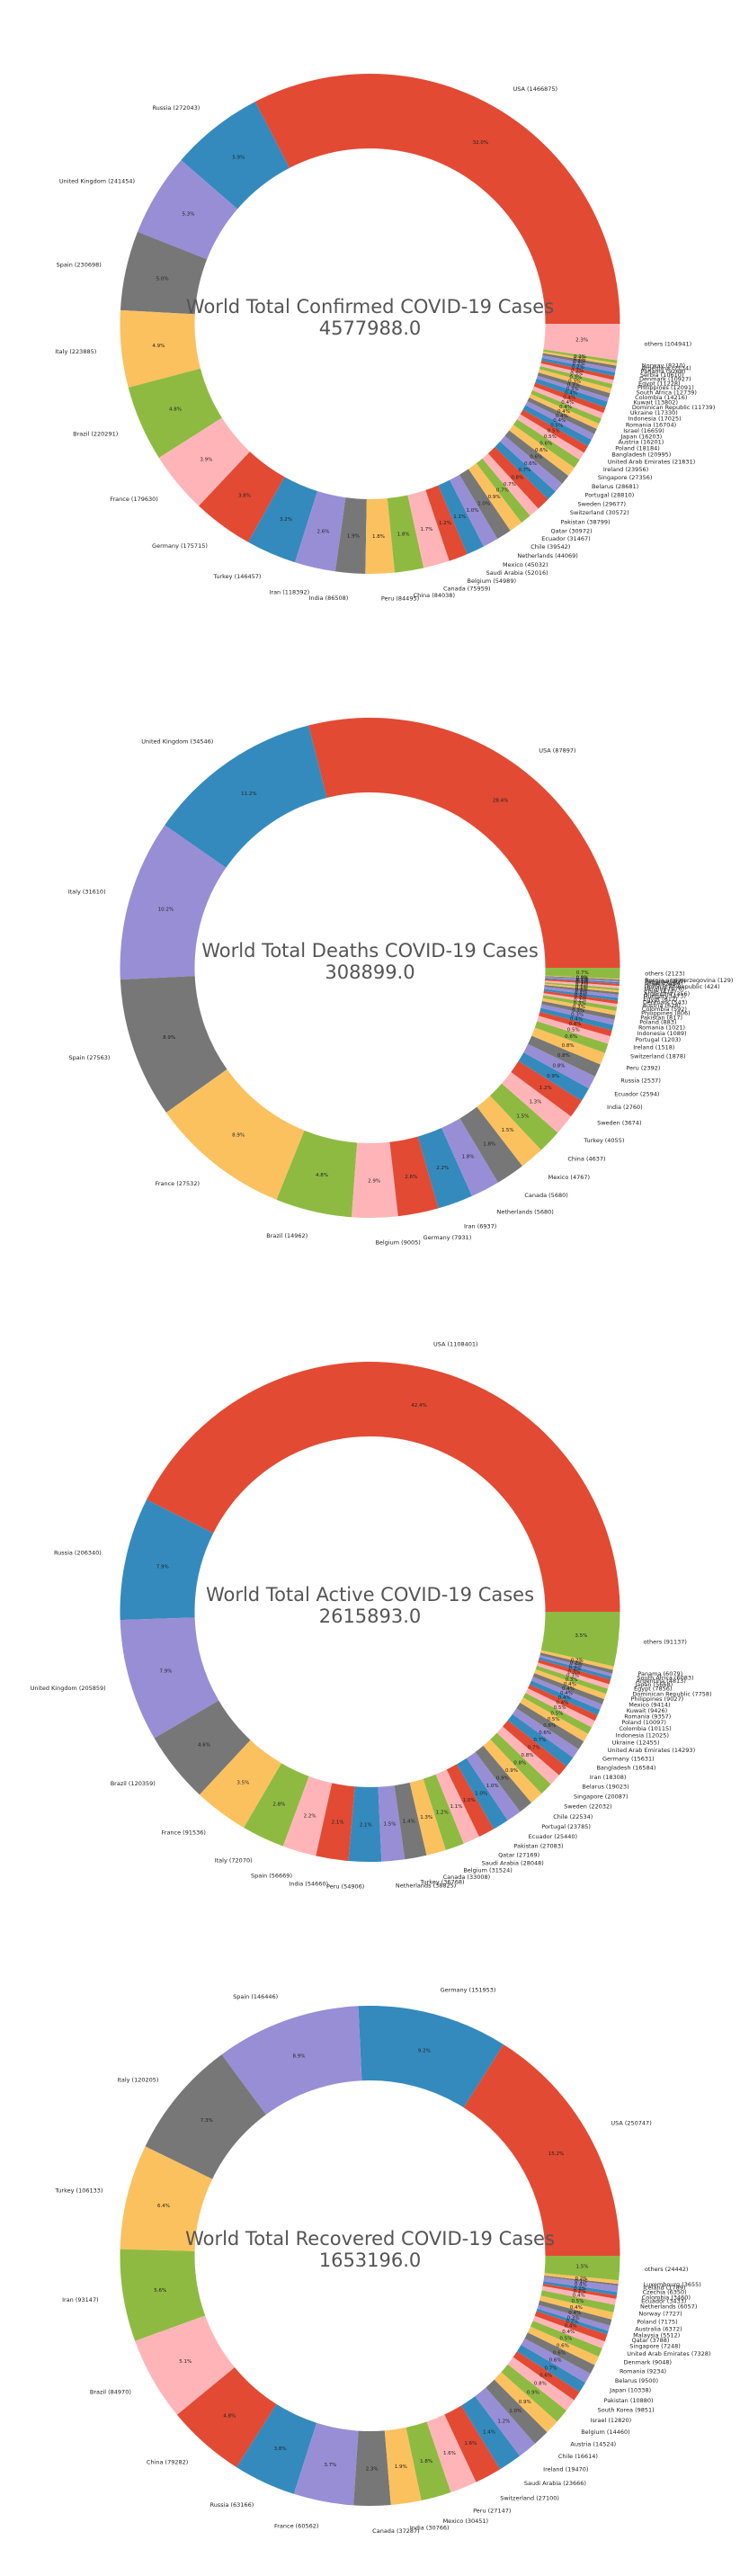  Describe the element at coordinates (630, 2390) in the screenshot. I see `slice-label: Japan (10338)` at that location.